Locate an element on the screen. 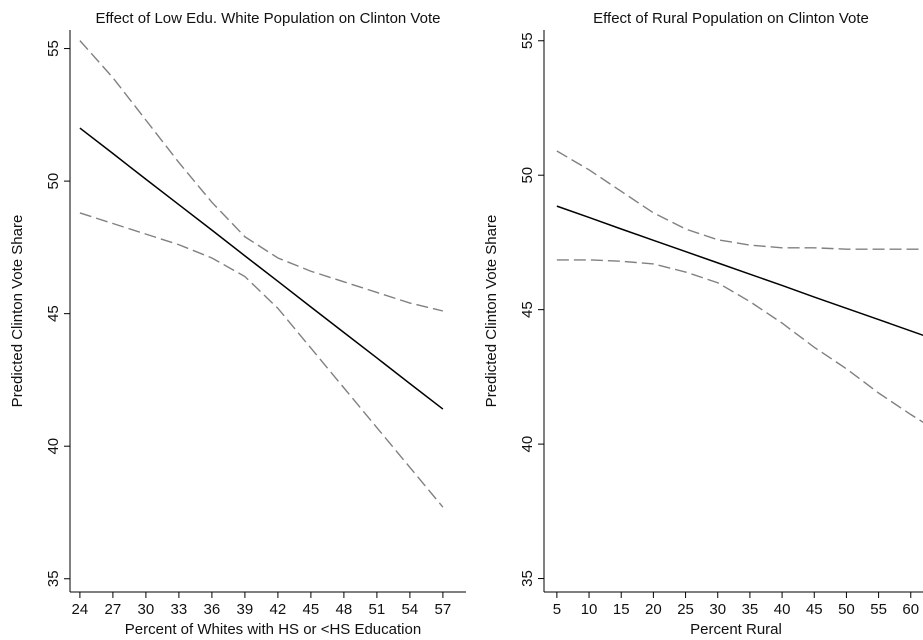 The image size is (923, 640). x-tick-label: 36 is located at coordinates (212, 609).